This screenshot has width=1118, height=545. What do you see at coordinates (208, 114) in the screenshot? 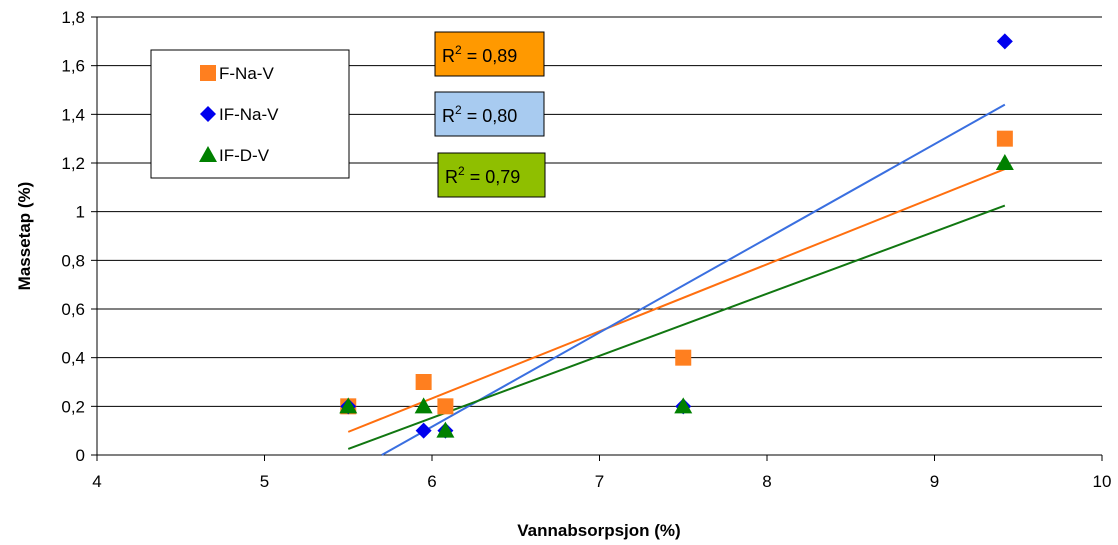
I see `legend-marker-if-na-v` at bounding box center [208, 114].